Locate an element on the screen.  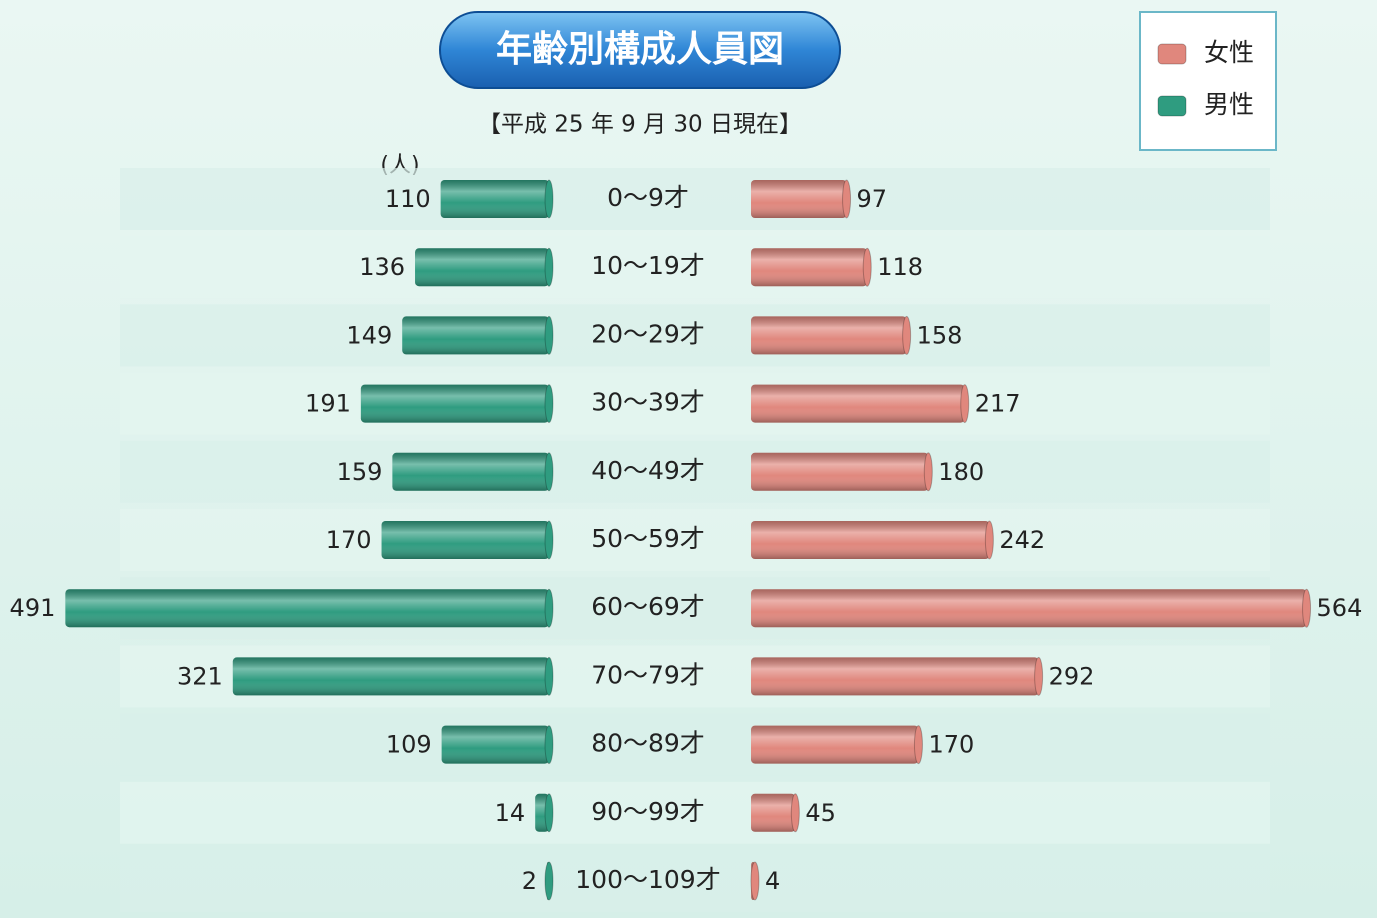
category-label: 20～29才 is located at coordinates (648, 333).